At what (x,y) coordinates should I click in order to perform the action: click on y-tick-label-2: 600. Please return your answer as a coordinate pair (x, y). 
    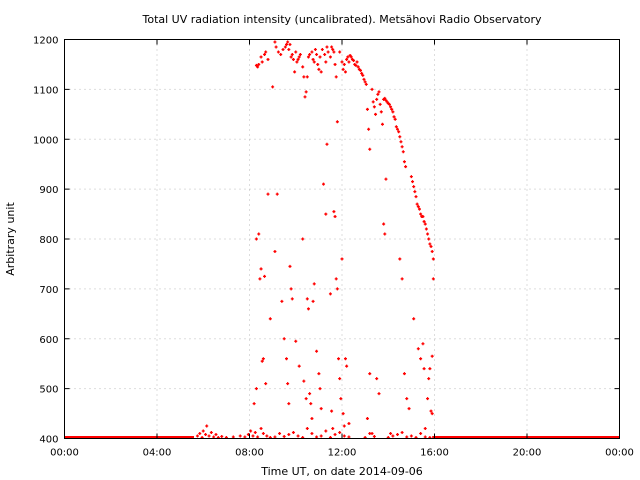
    Looking at the image, I should click on (48, 340).